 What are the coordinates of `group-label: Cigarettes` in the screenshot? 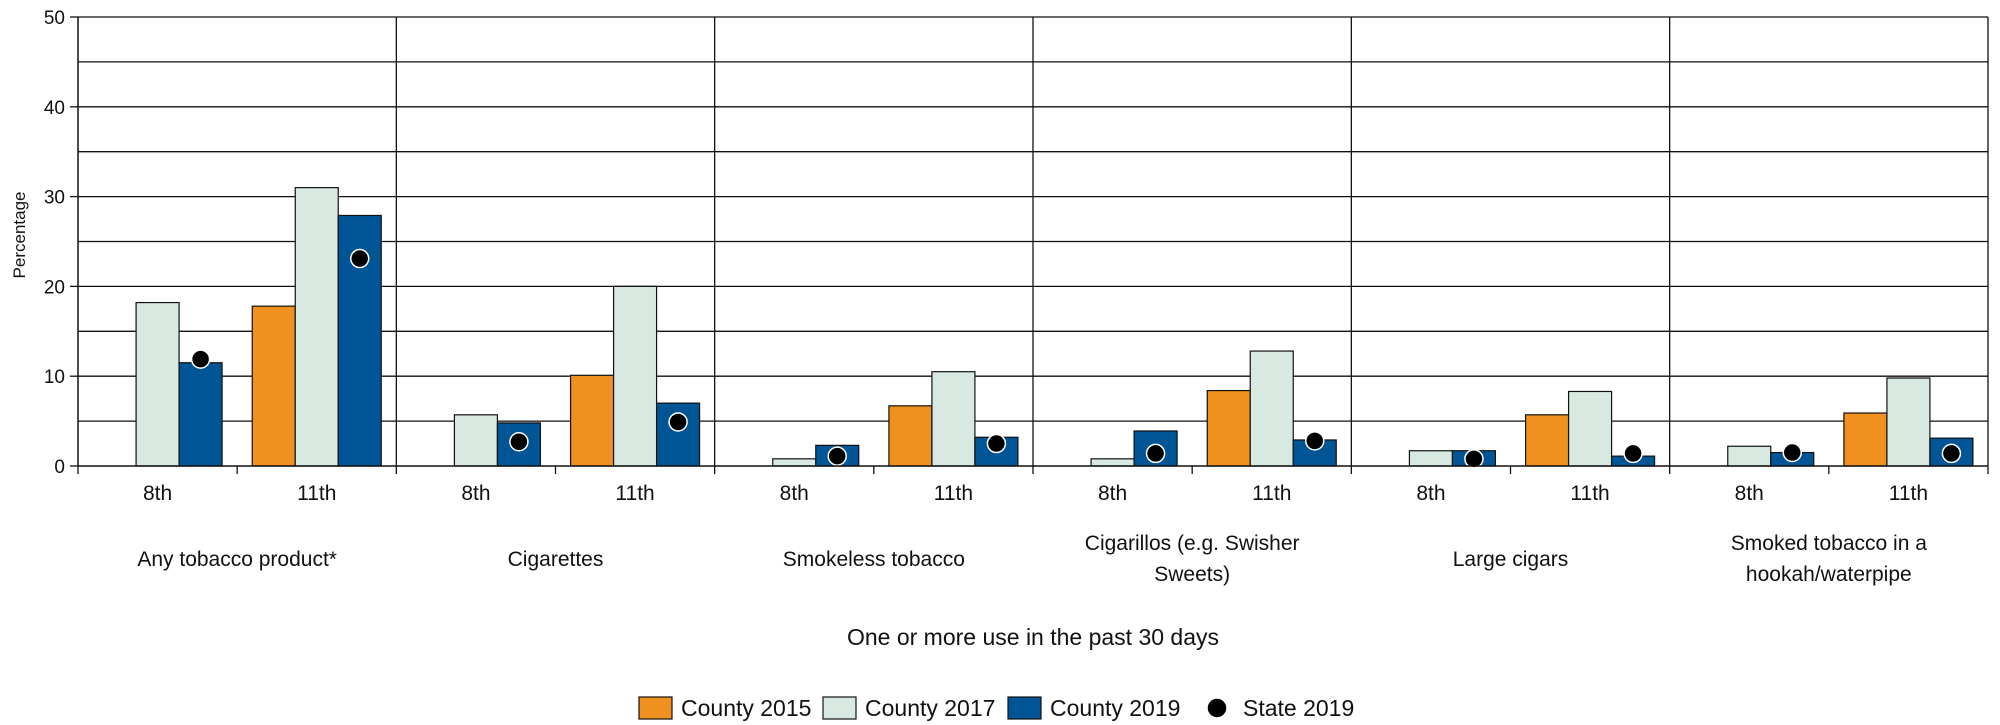 It's located at (556, 559).